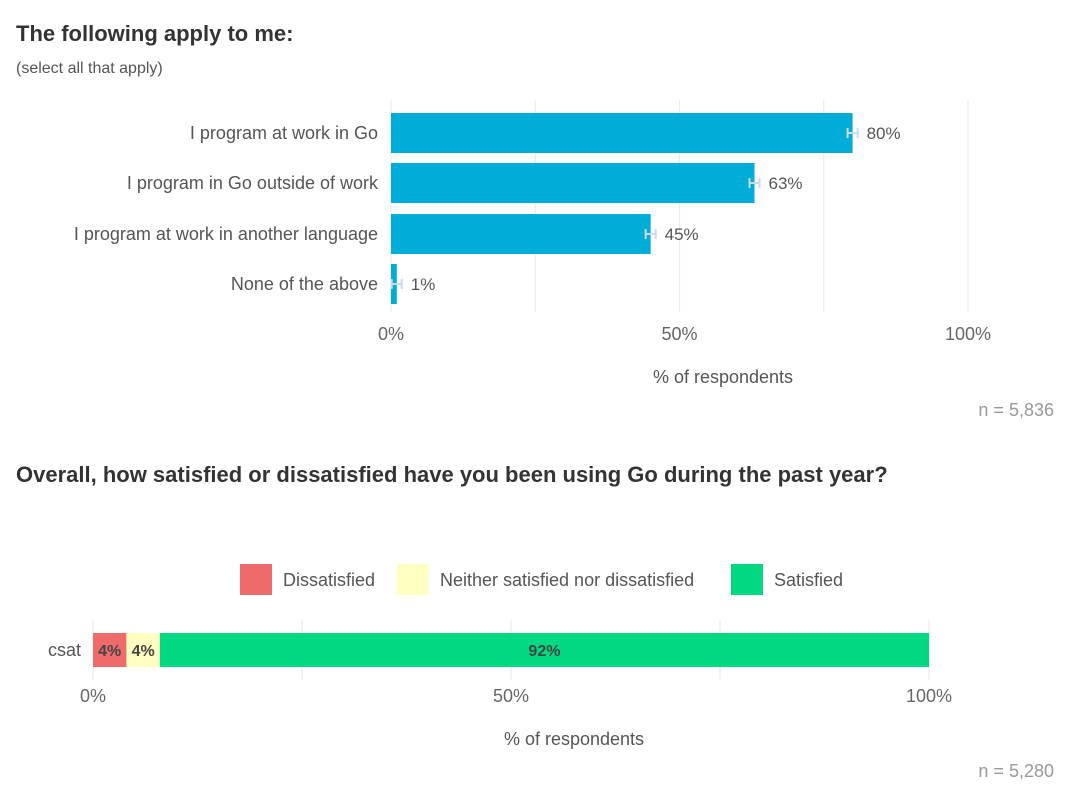 This screenshot has width=1080, height=789. Describe the element at coordinates (786, 183) in the screenshot. I see `data-label: 63%` at that location.